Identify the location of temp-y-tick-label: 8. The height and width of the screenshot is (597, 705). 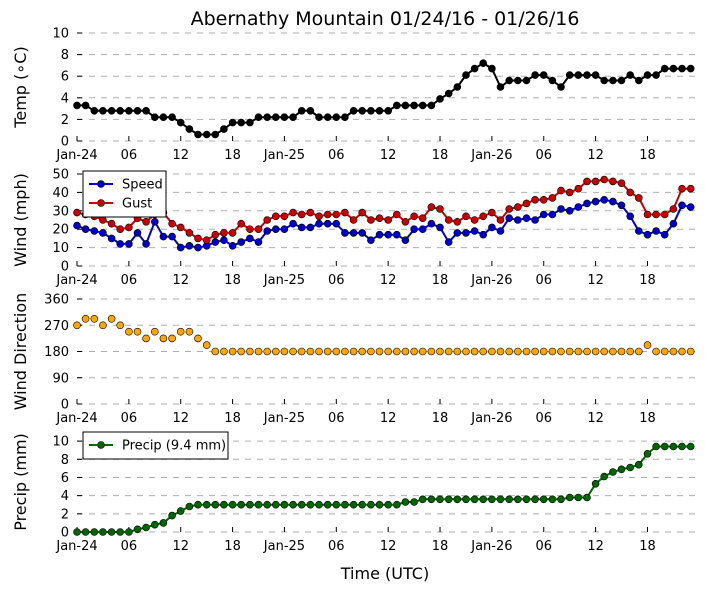
(65, 55).